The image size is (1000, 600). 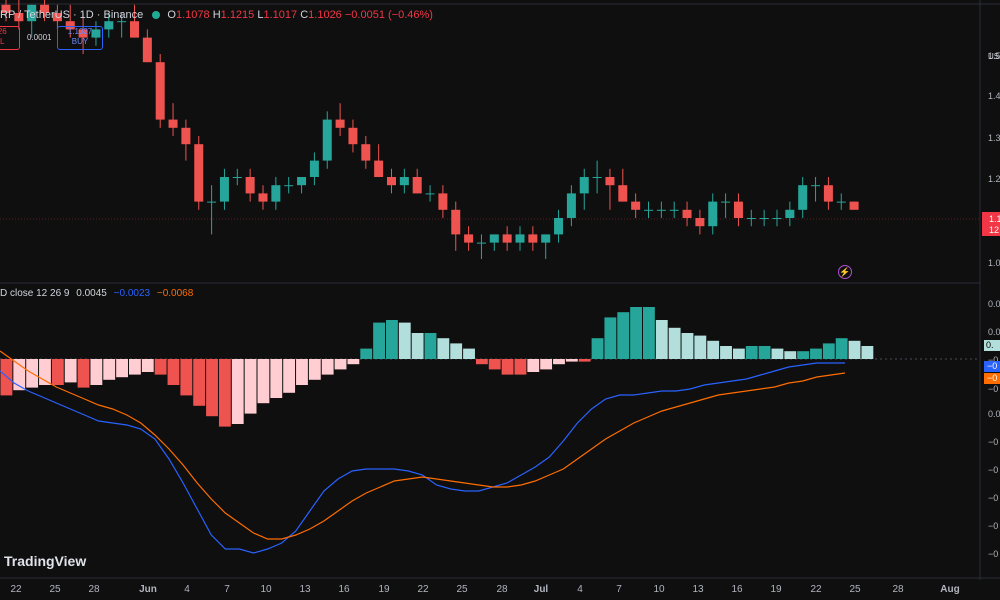 What do you see at coordinates (266, 589) in the screenshot?
I see `time-tick-label: 10` at bounding box center [266, 589].